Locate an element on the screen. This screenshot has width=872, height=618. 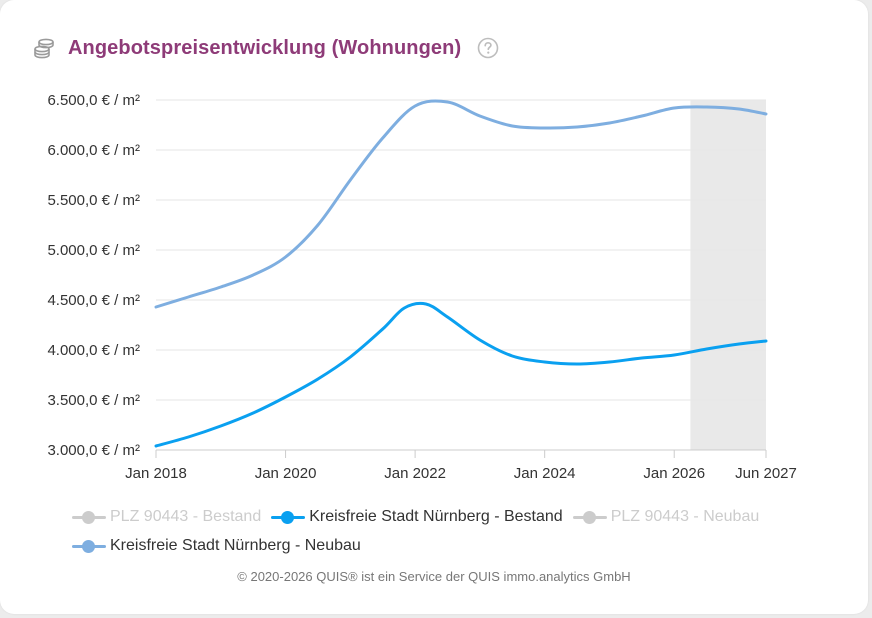
x-tick-label: Jun 2027 is located at coordinates (766, 473).